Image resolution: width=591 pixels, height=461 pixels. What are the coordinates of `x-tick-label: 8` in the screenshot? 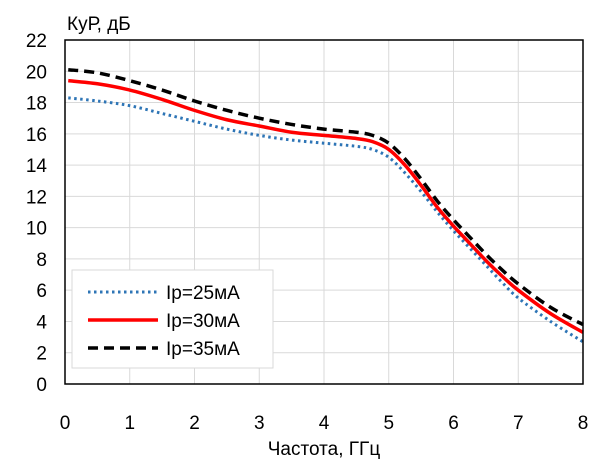 It's located at (583, 423).